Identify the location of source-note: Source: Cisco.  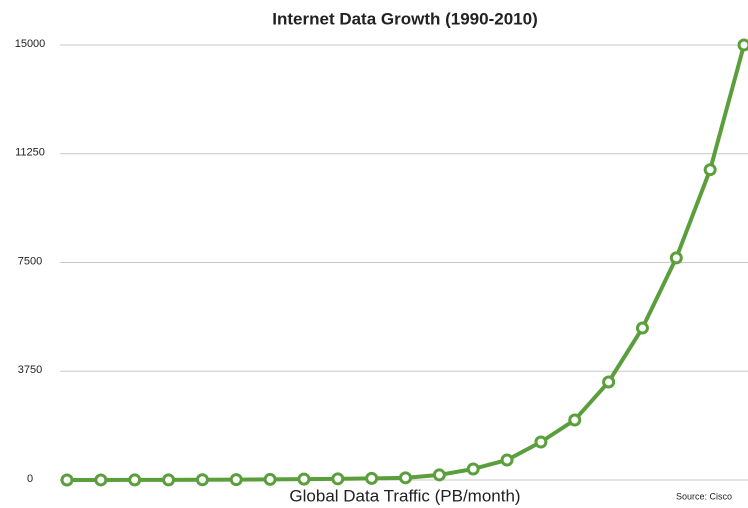
(704, 496).